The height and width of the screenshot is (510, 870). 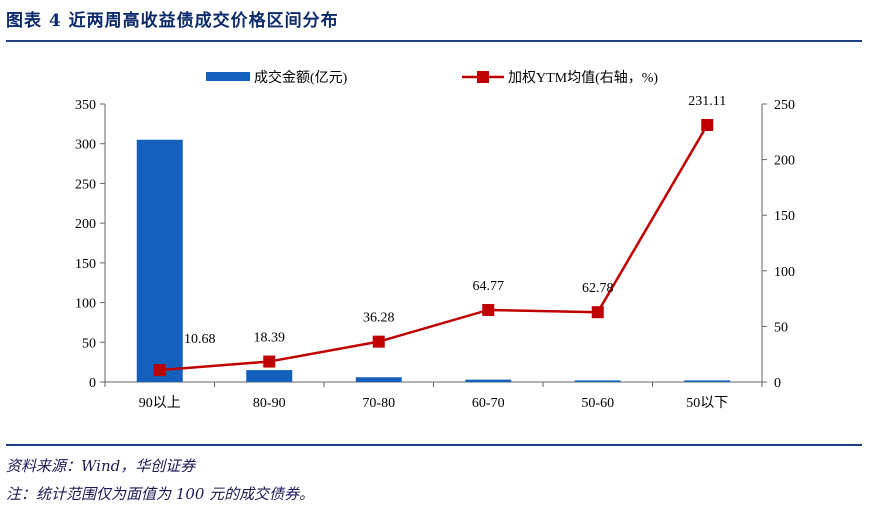 What do you see at coordinates (784, 216) in the screenshot?
I see `right-axis-tick-label: 150` at bounding box center [784, 216].